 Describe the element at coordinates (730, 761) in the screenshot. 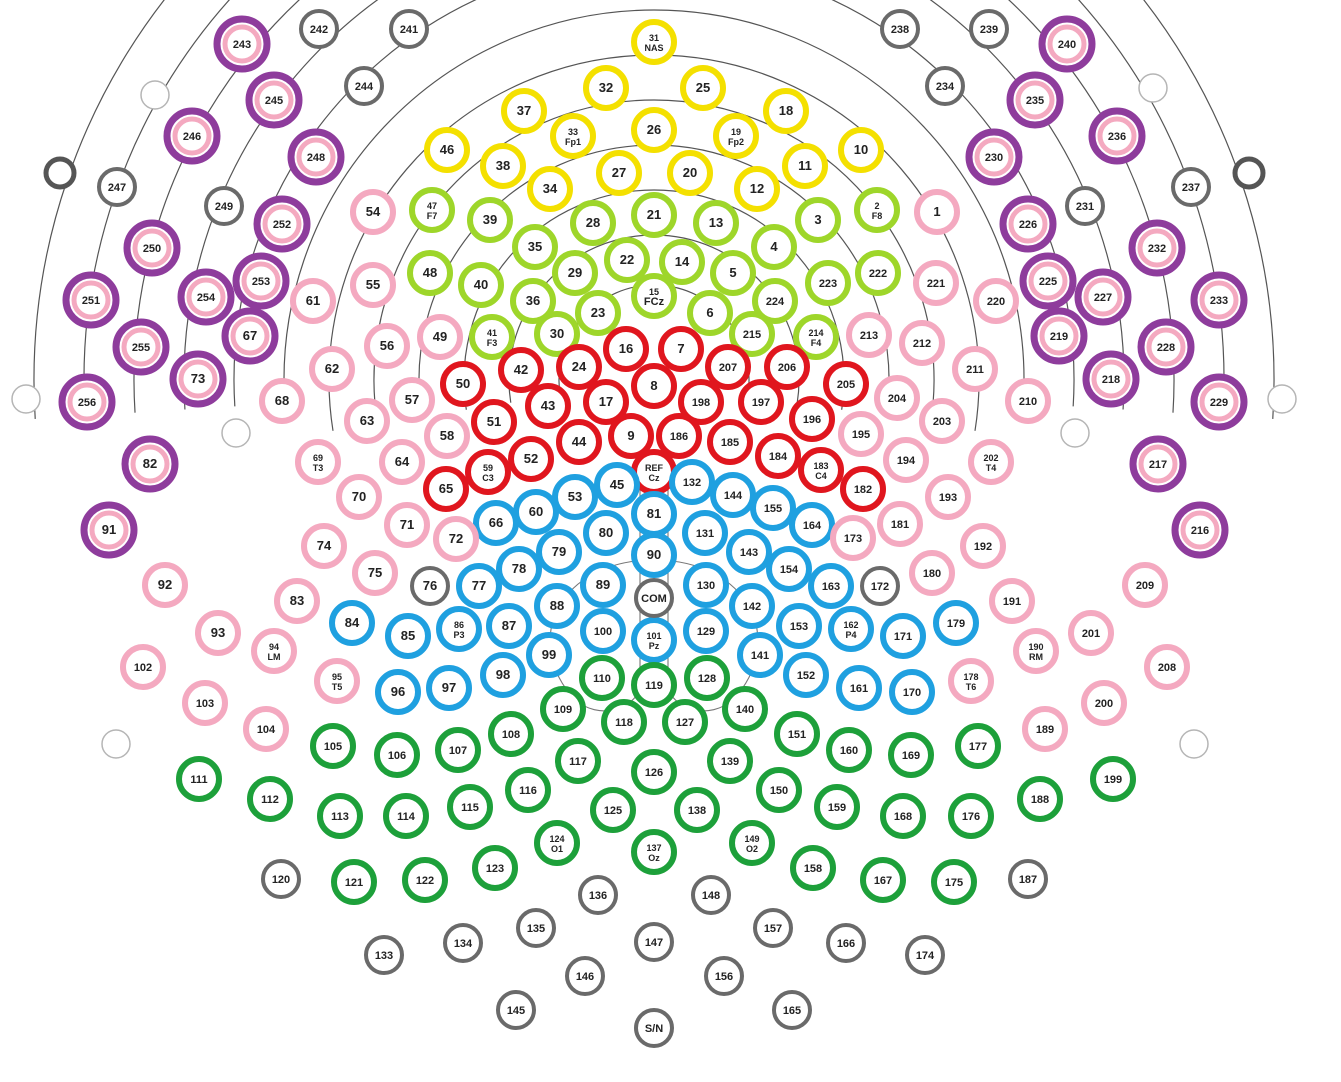

I see `electrode-139: 139` at that location.